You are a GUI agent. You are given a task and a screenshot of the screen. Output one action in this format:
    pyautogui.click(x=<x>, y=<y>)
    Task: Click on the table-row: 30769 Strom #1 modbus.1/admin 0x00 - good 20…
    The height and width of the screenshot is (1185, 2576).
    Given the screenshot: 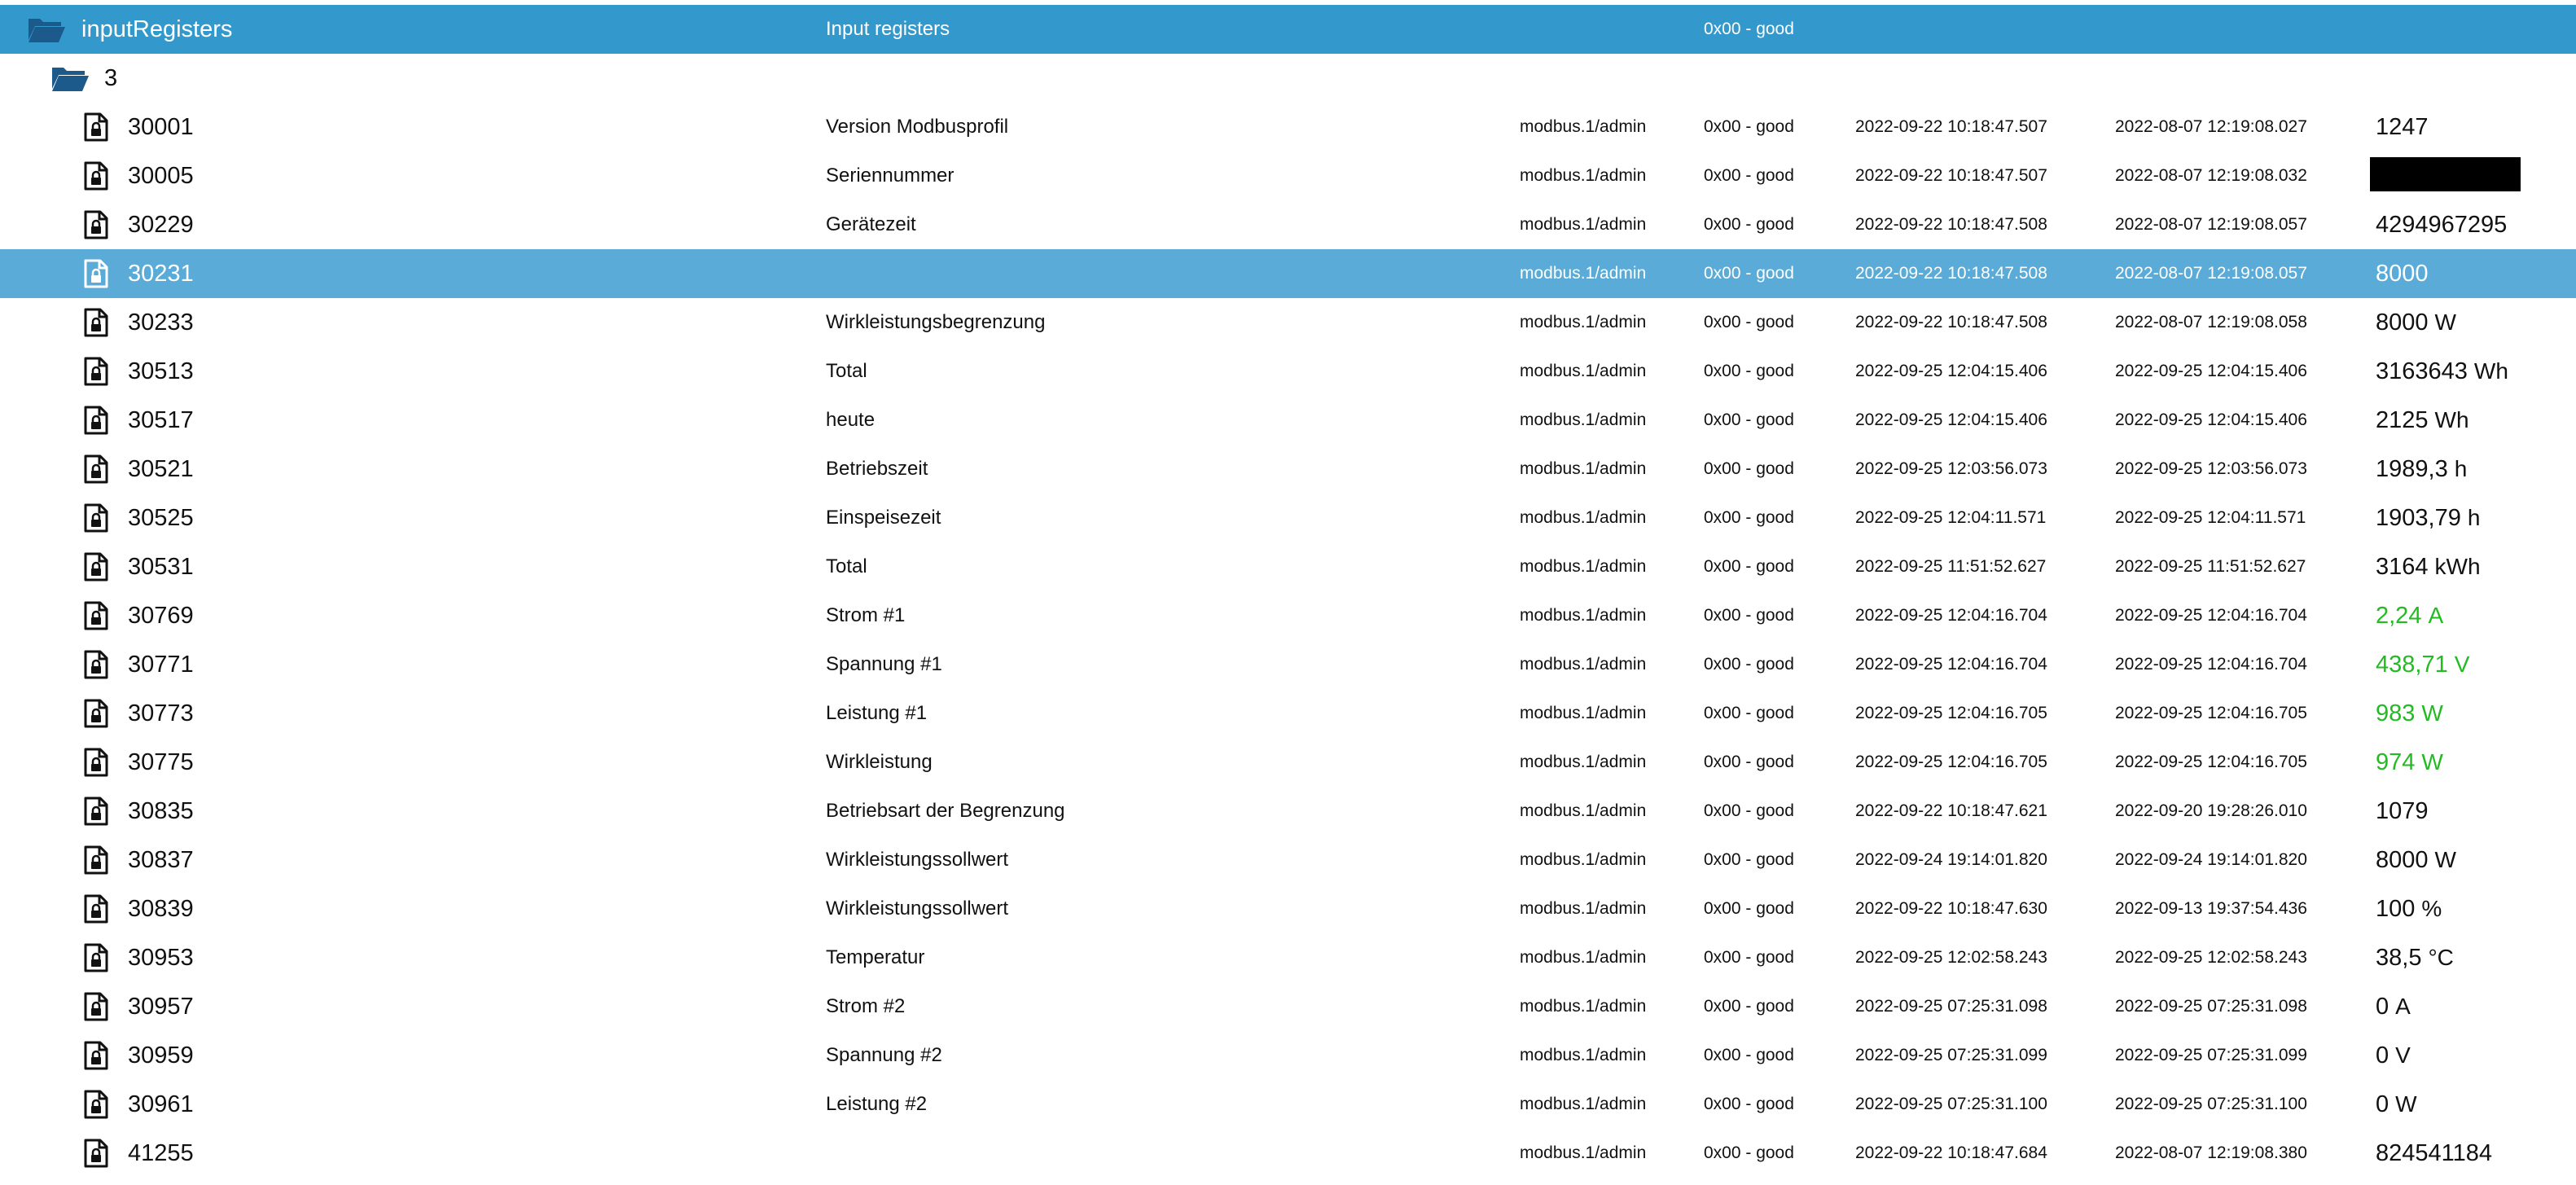 What is the action you would take?
    pyautogui.click(x=1288, y=615)
    